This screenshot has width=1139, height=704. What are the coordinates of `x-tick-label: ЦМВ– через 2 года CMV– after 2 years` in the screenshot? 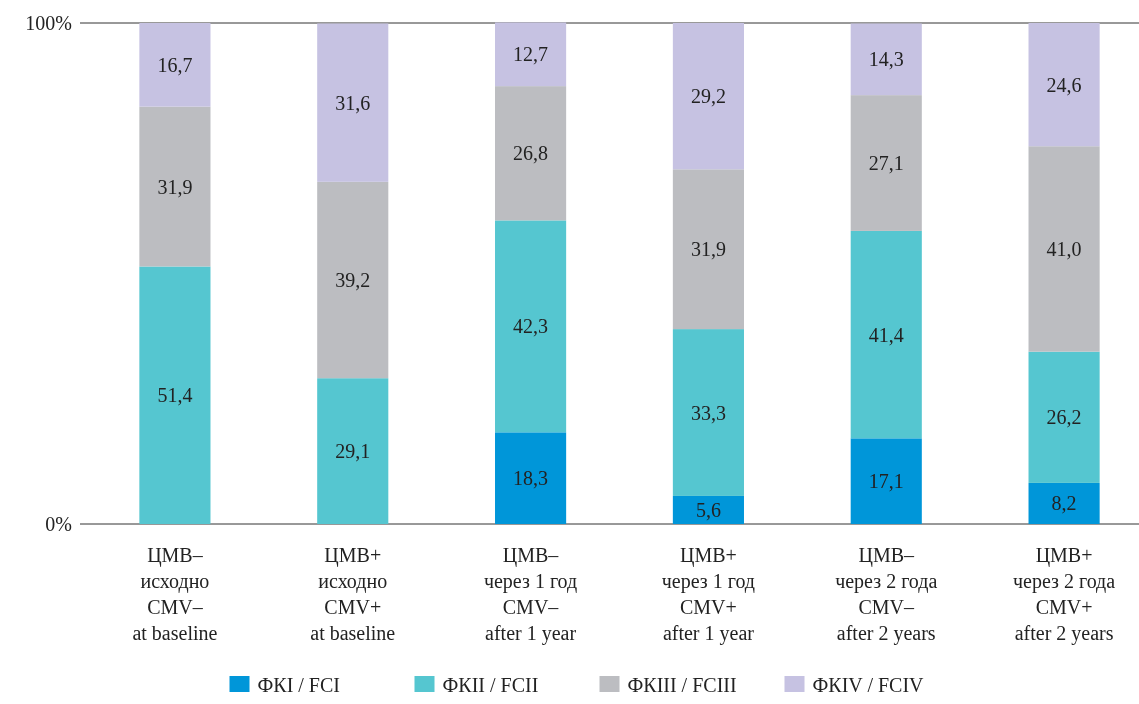 It's located at (886, 594).